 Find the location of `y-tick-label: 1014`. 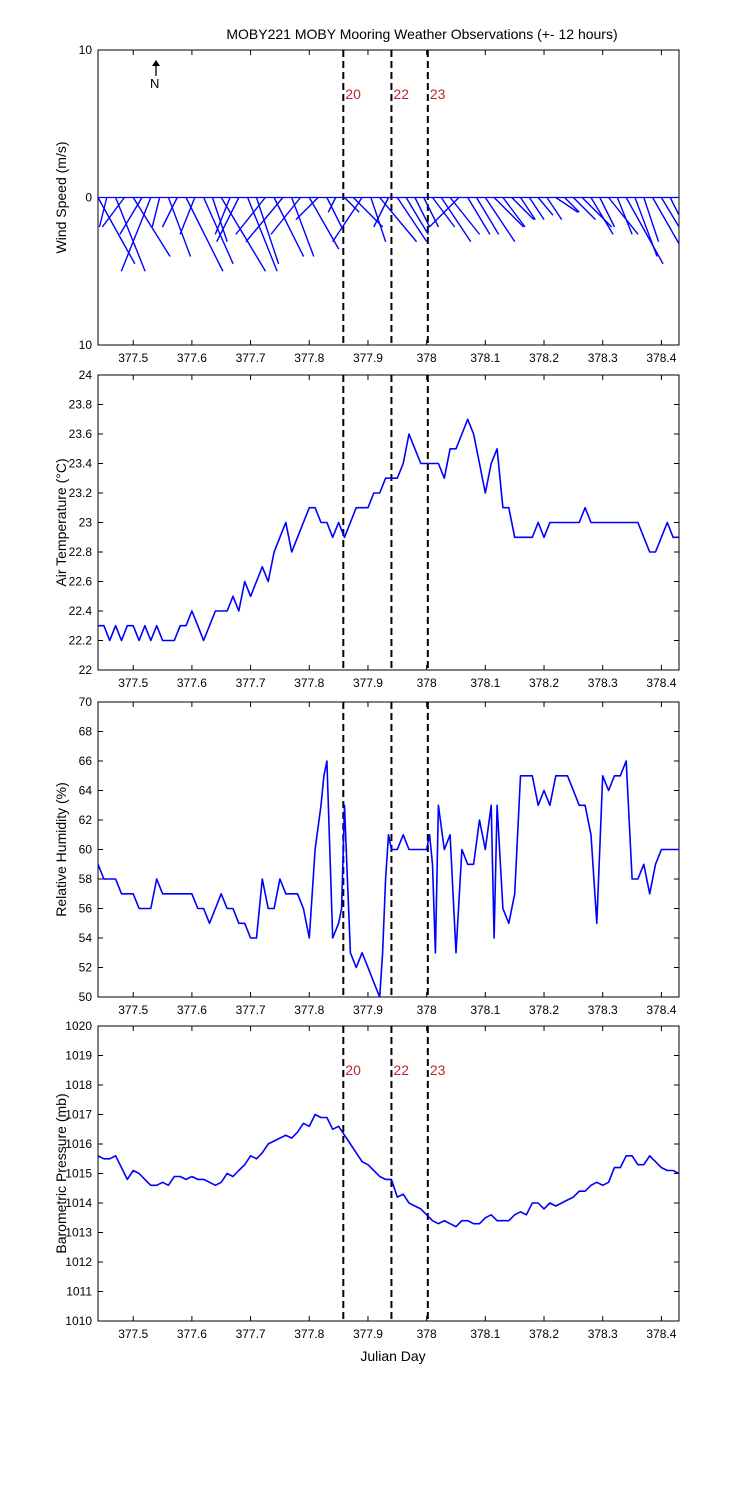

y-tick-label: 1014 is located at coordinates (78, 1203).